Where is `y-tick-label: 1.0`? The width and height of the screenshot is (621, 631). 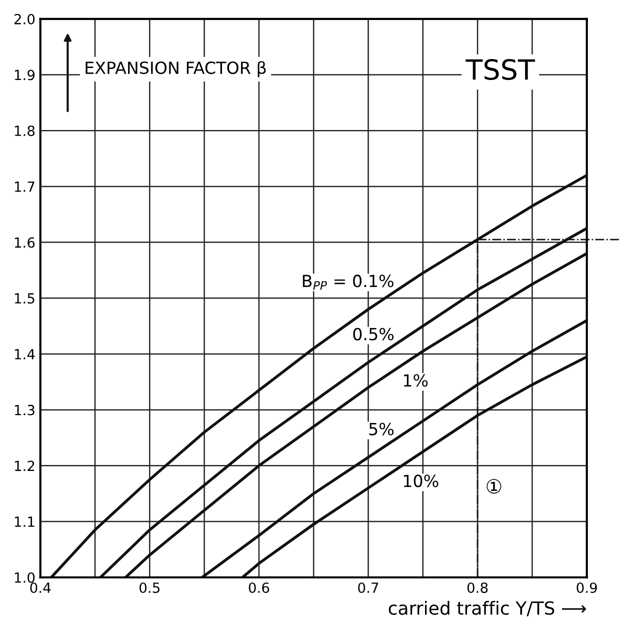
y-tick-label: 1.0 is located at coordinates (24, 577).